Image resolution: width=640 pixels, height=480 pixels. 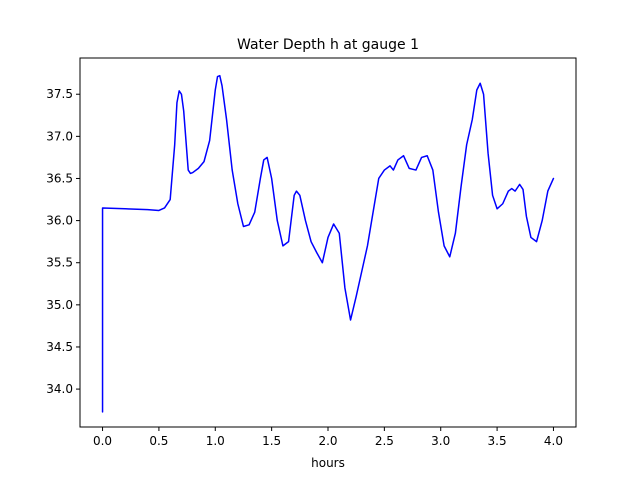 What do you see at coordinates (497, 441) in the screenshot?
I see `x-tick-label: 3.5` at bounding box center [497, 441].